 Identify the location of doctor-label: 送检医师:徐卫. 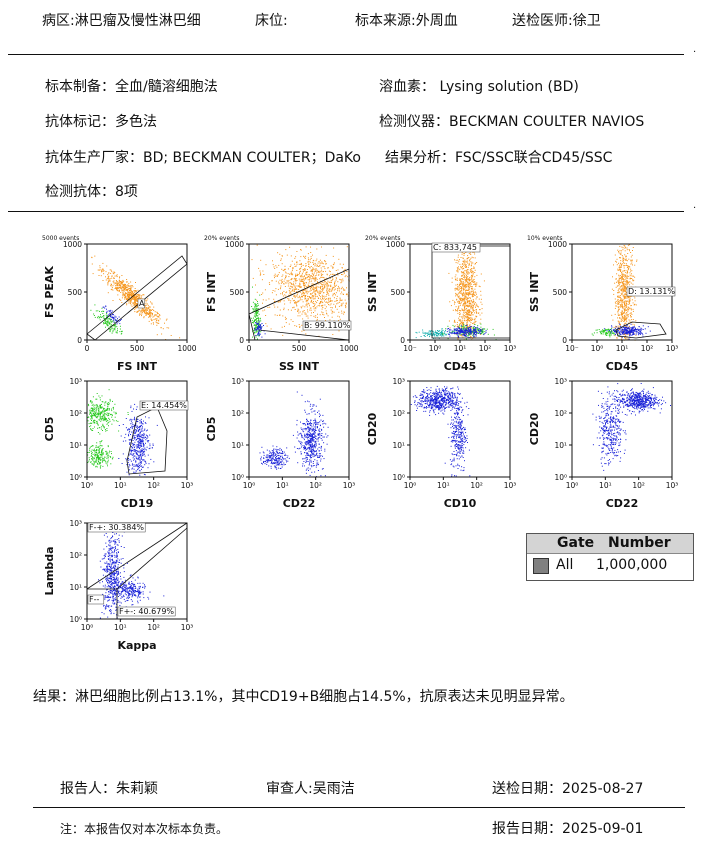
(556, 21).